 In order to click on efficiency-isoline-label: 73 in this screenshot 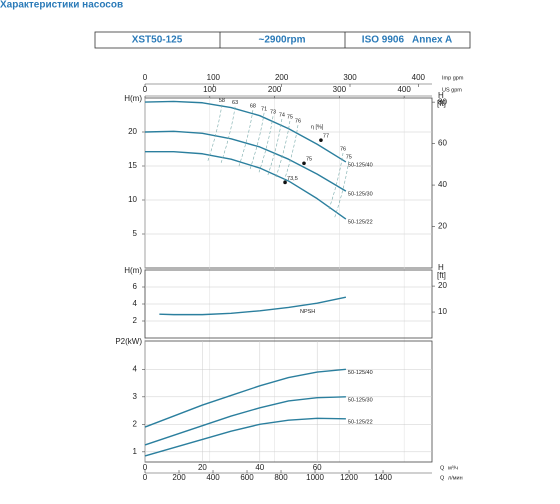, I will do `click(273, 113)`.